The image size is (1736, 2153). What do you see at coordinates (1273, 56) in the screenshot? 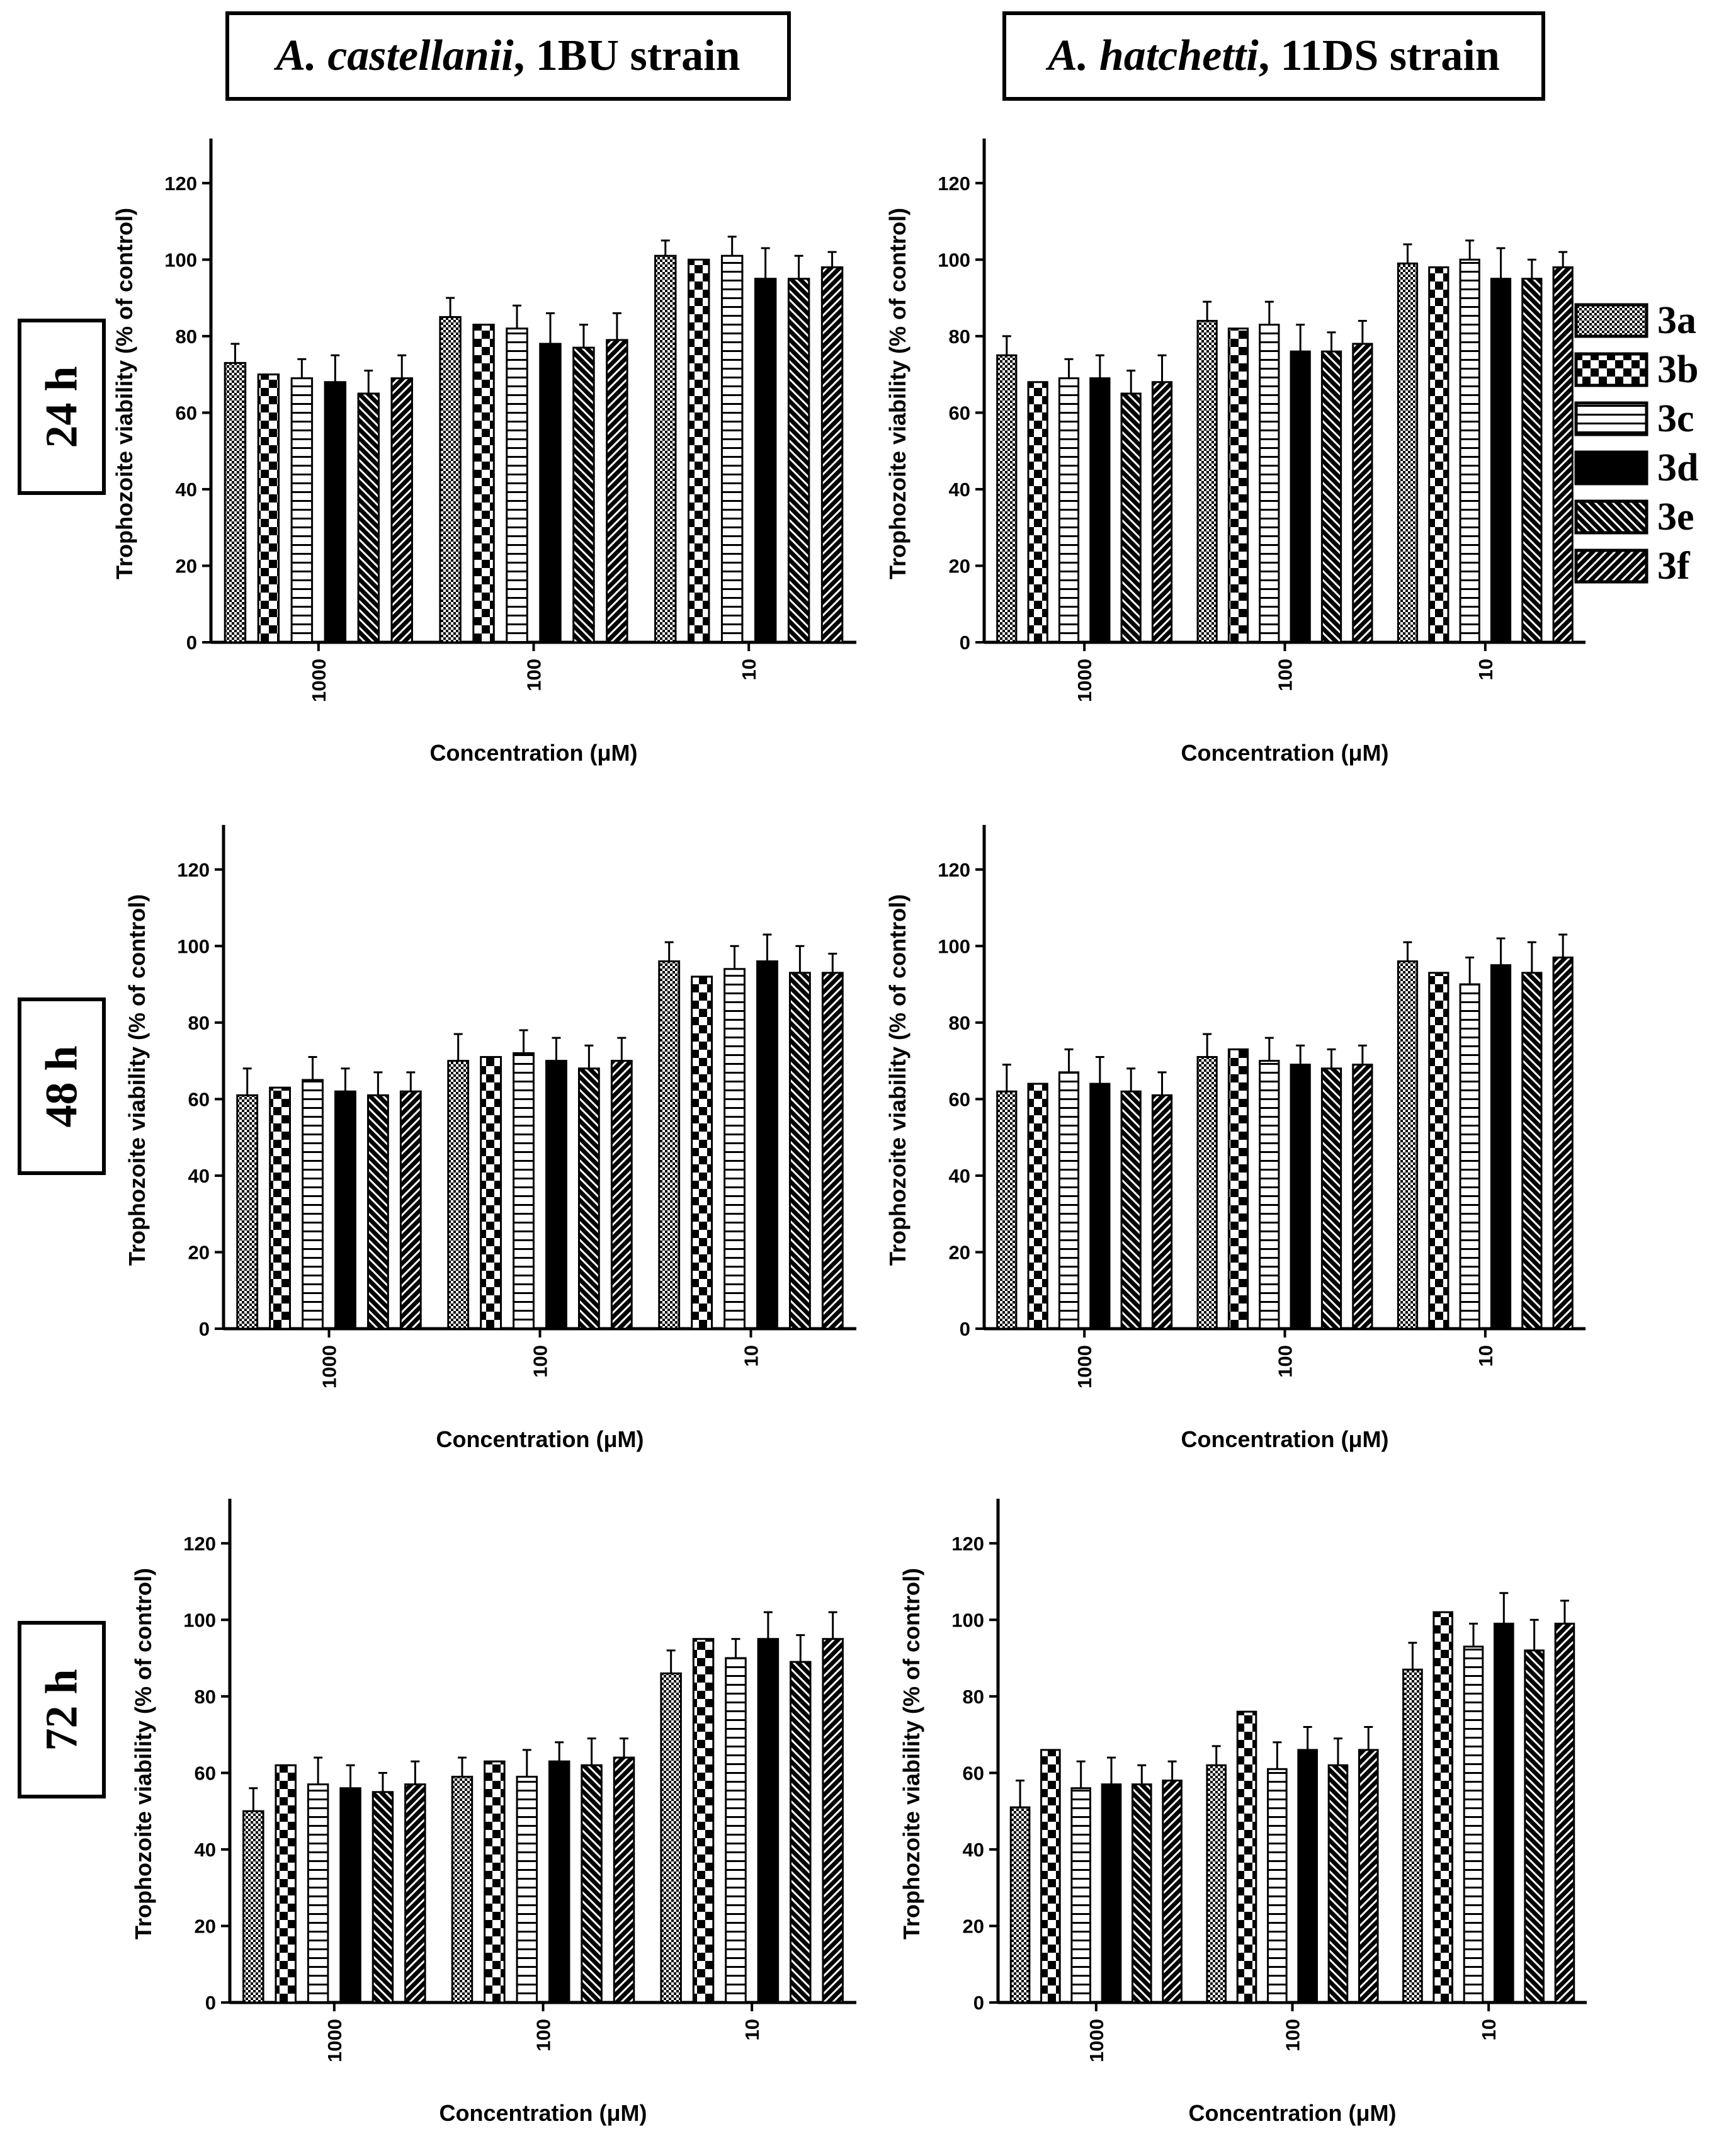
I see `column-header-hatchetti: A. hatchetti, 11DS strain` at bounding box center [1273, 56].